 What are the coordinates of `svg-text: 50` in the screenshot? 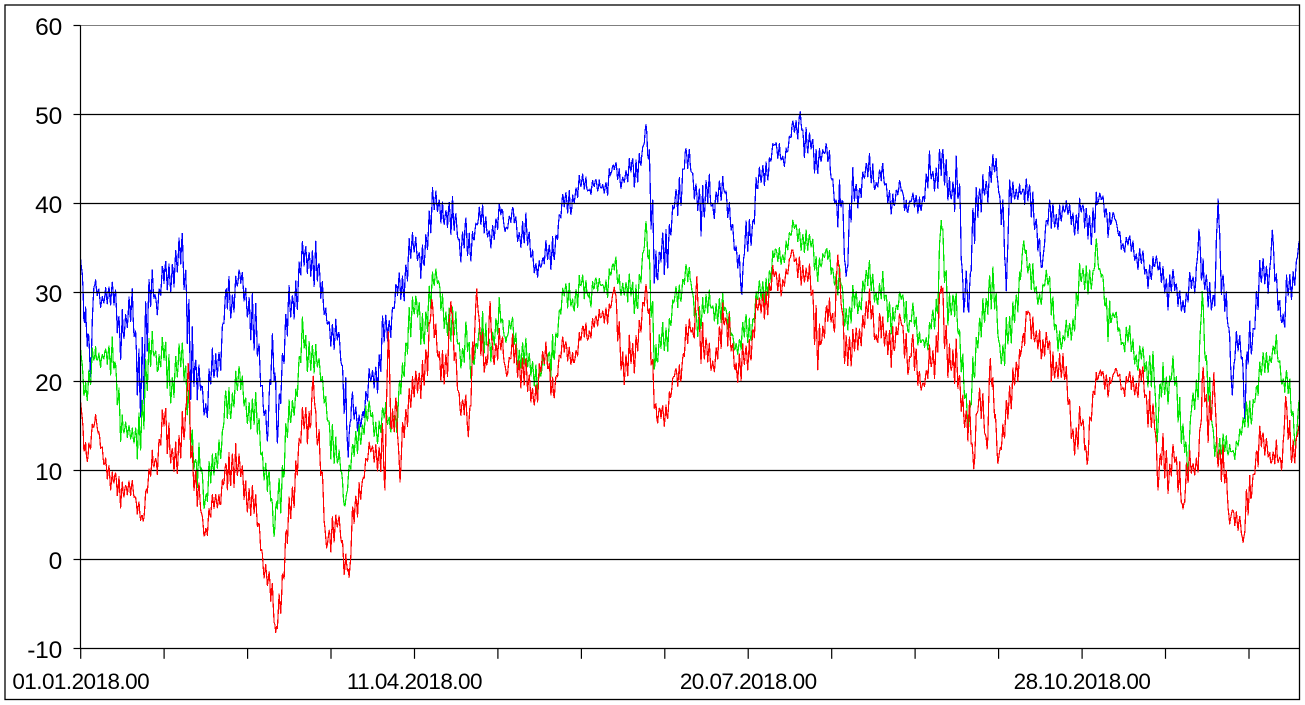 It's located at (48, 116).